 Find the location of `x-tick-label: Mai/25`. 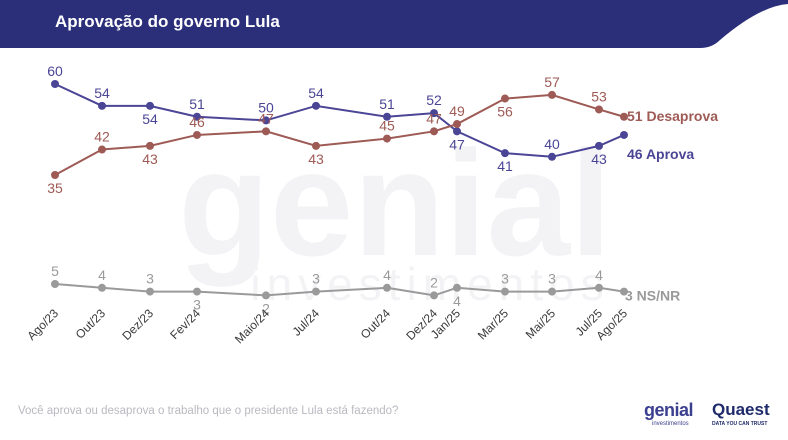

x-tick-label: Mai/25 is located at coordinates (541, 324).